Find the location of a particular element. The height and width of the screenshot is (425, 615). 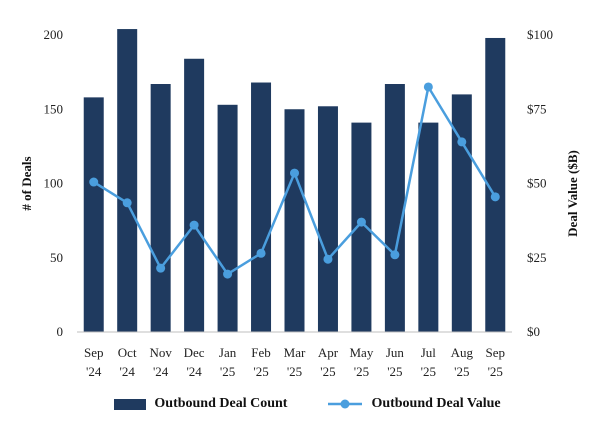

y-left-tick: 0 is located at coordinates (60, 331).